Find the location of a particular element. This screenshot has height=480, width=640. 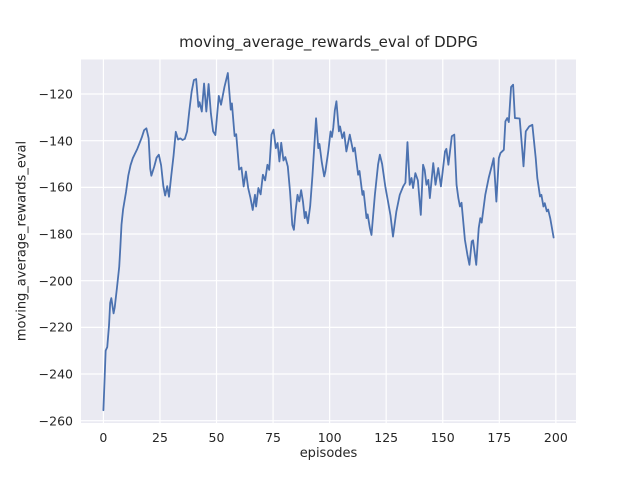

x-tick-label: 100 is located at coordinates (329, 437).